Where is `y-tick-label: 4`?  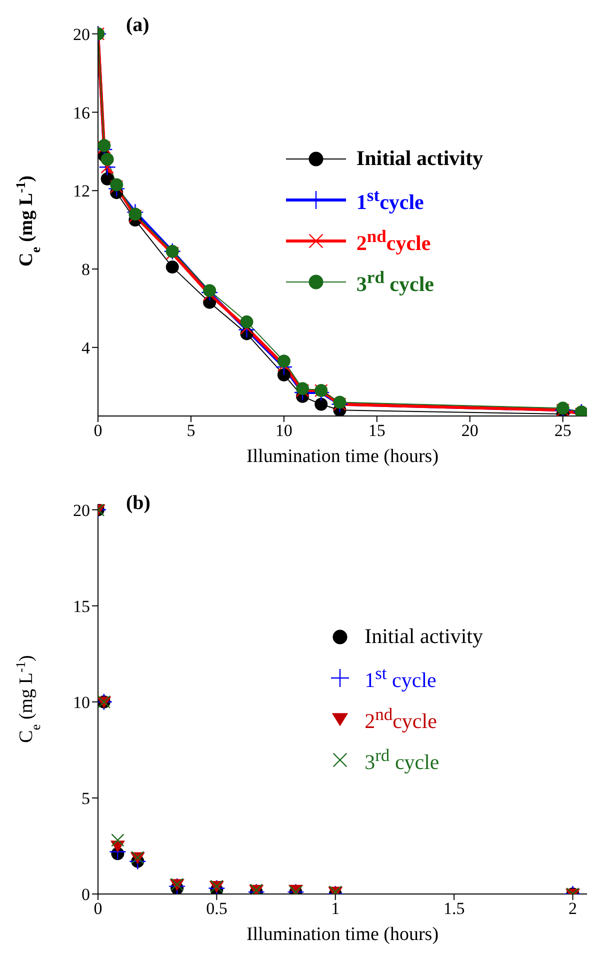
y-tick-label: 4 is located at coordinates (86, 348).